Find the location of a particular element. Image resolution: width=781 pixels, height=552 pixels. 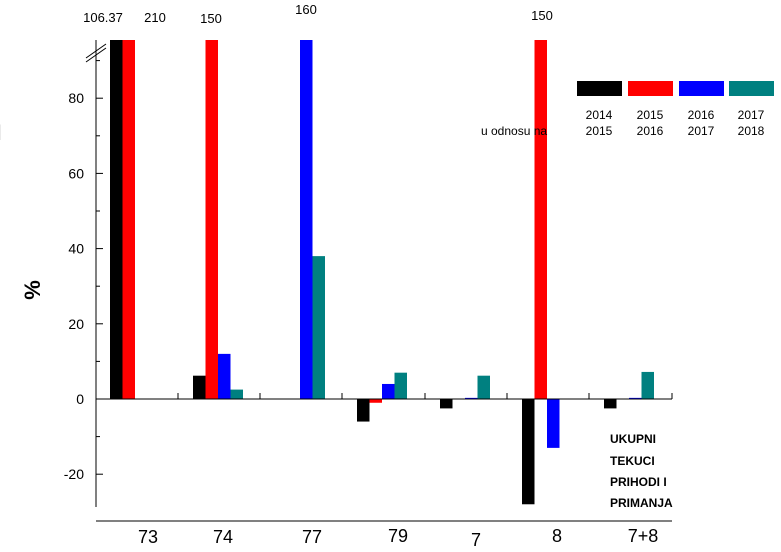

top-label-3: 160 is located at coordinates (306, 9).